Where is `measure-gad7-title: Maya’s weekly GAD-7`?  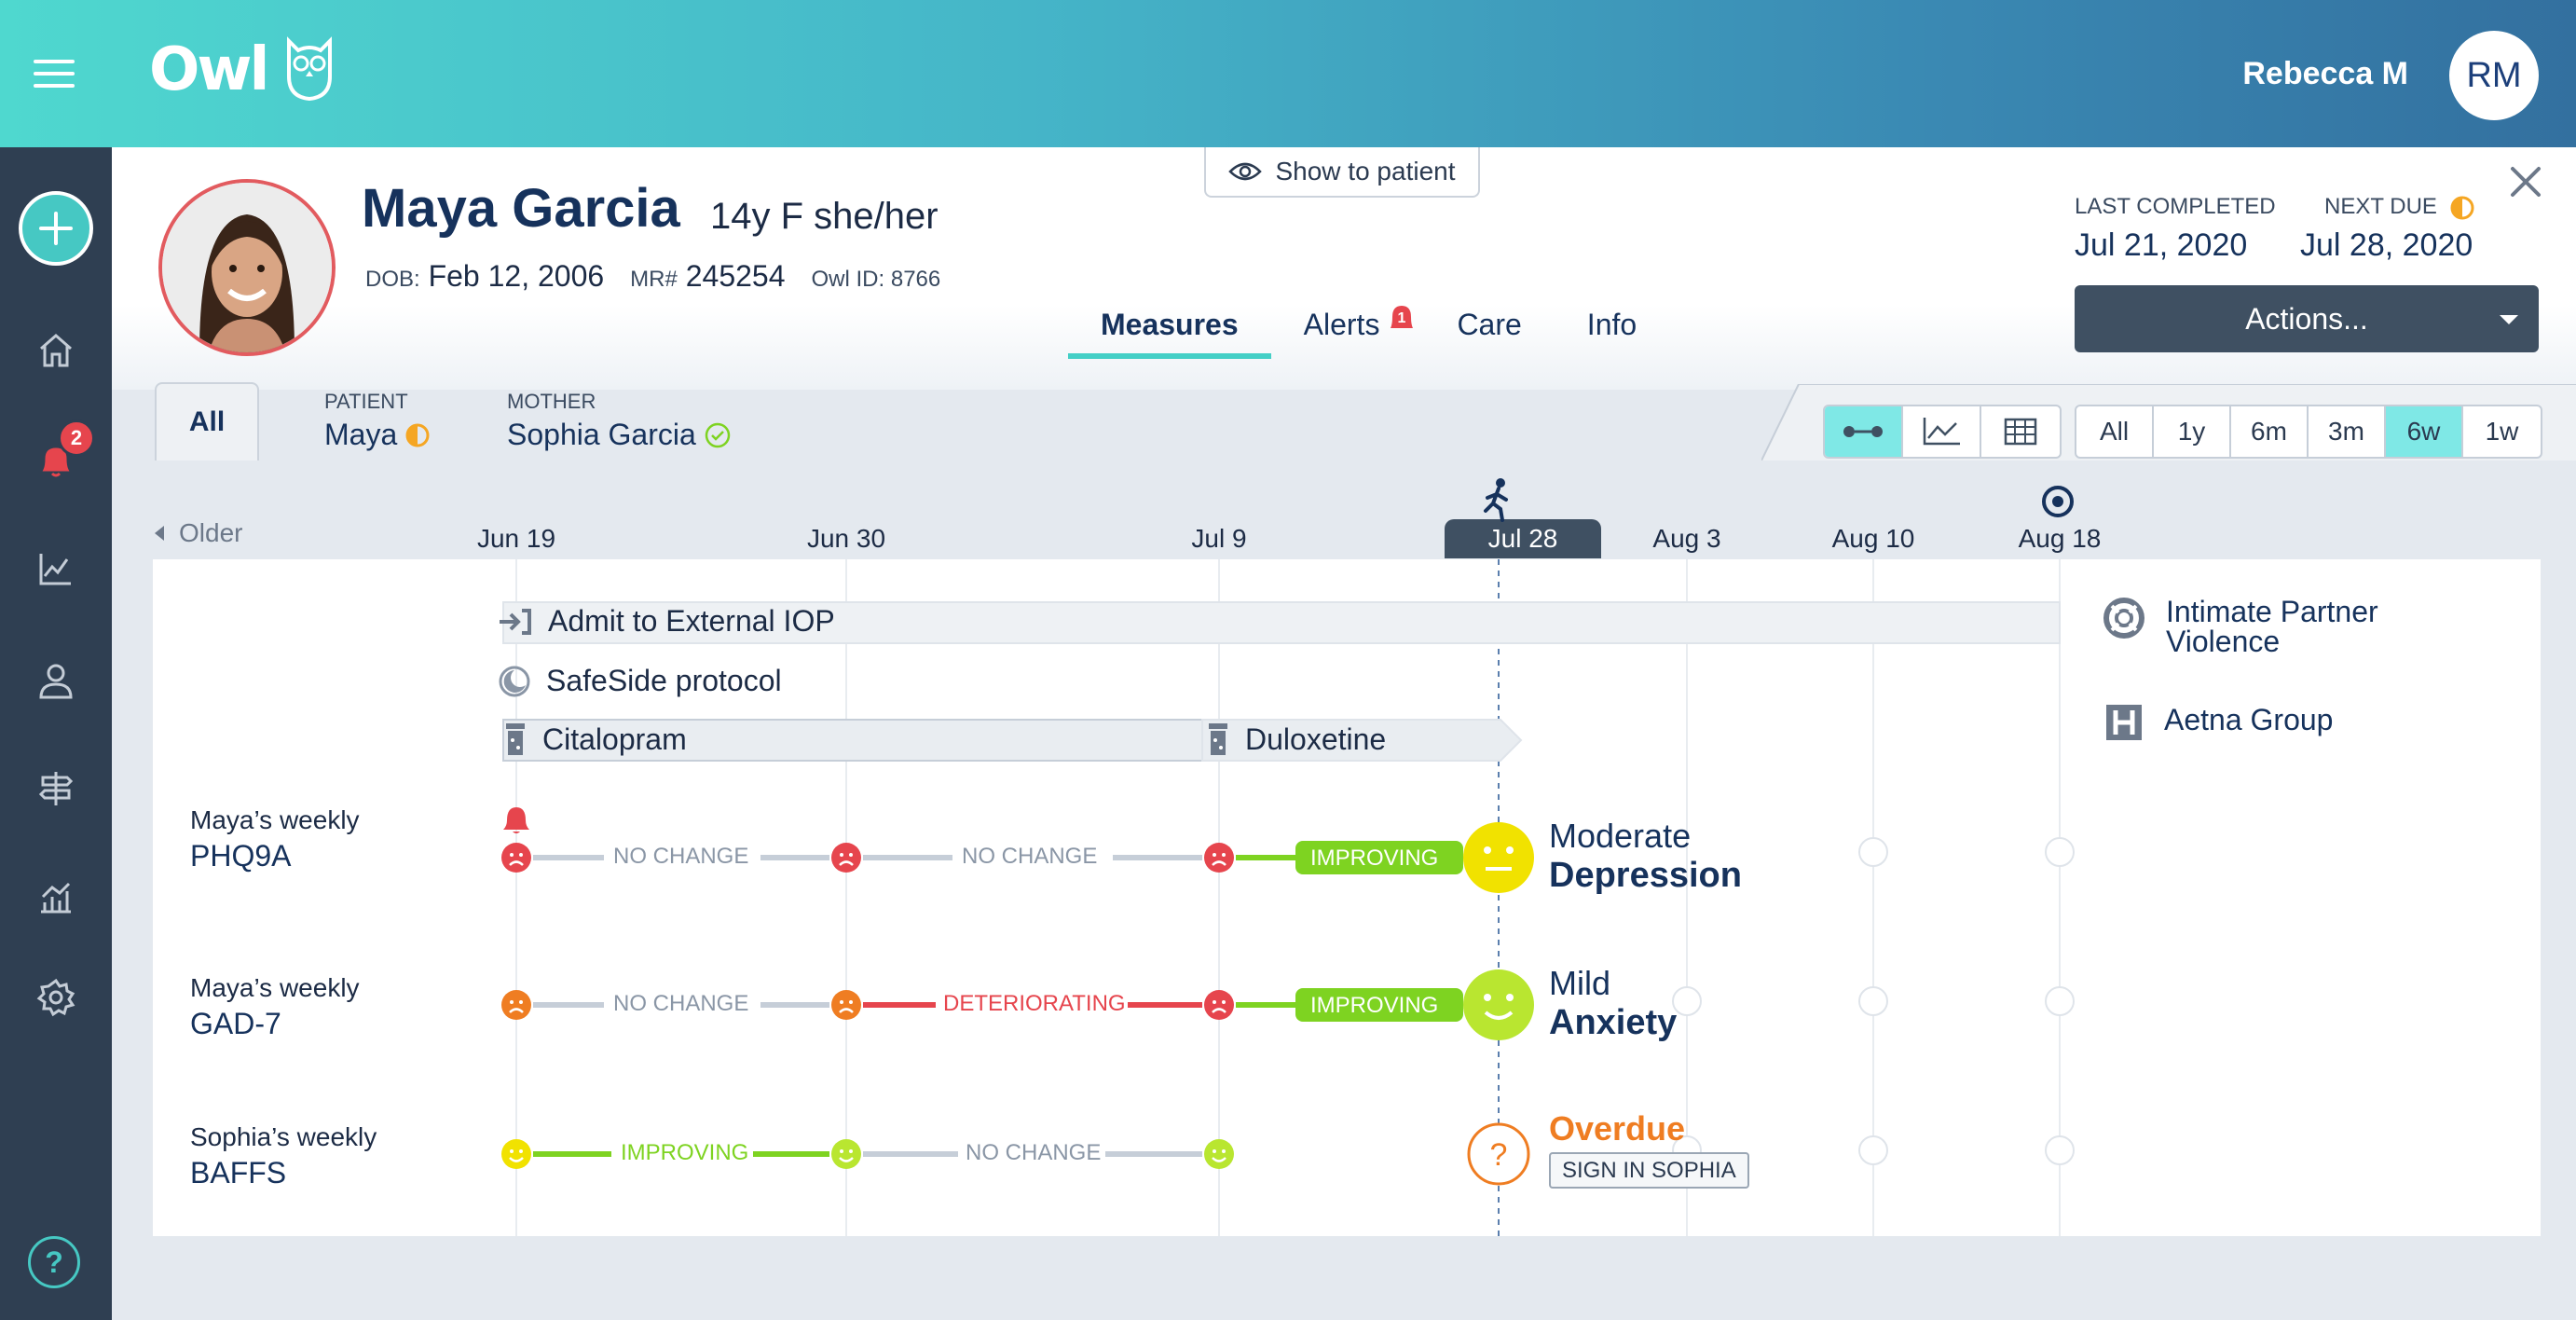 measure-gad7-title: Maya’s weekly GAD-7 is located at coordinates (275, 1007).